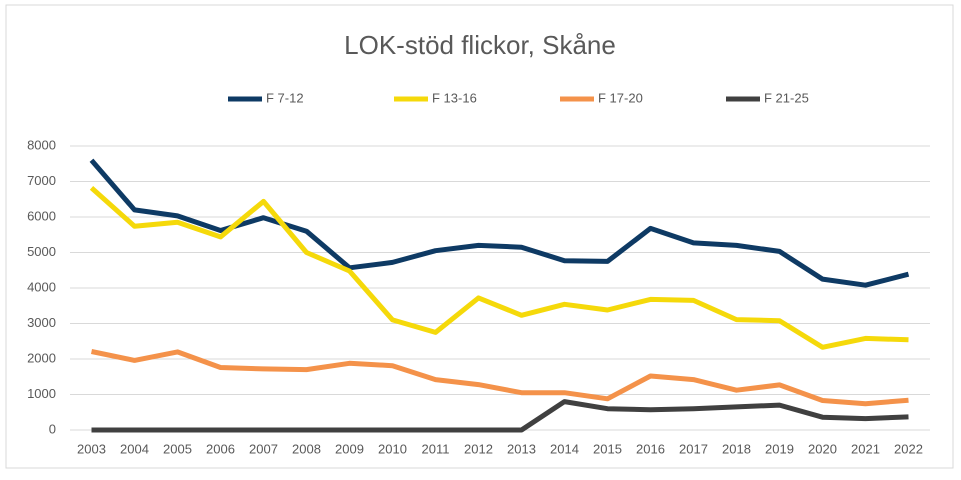  Describe the element at coordinates (480, 45) in the screenshot. I see `chart-title: LOK-stöd flickor, Skåne` at that location.